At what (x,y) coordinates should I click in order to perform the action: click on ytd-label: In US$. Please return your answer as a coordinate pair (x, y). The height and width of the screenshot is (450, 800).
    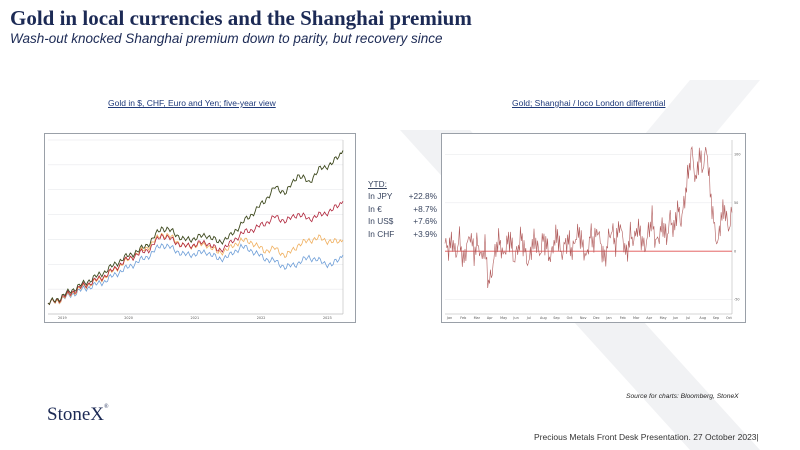
    Looking at the image, I should click on (381, 221).